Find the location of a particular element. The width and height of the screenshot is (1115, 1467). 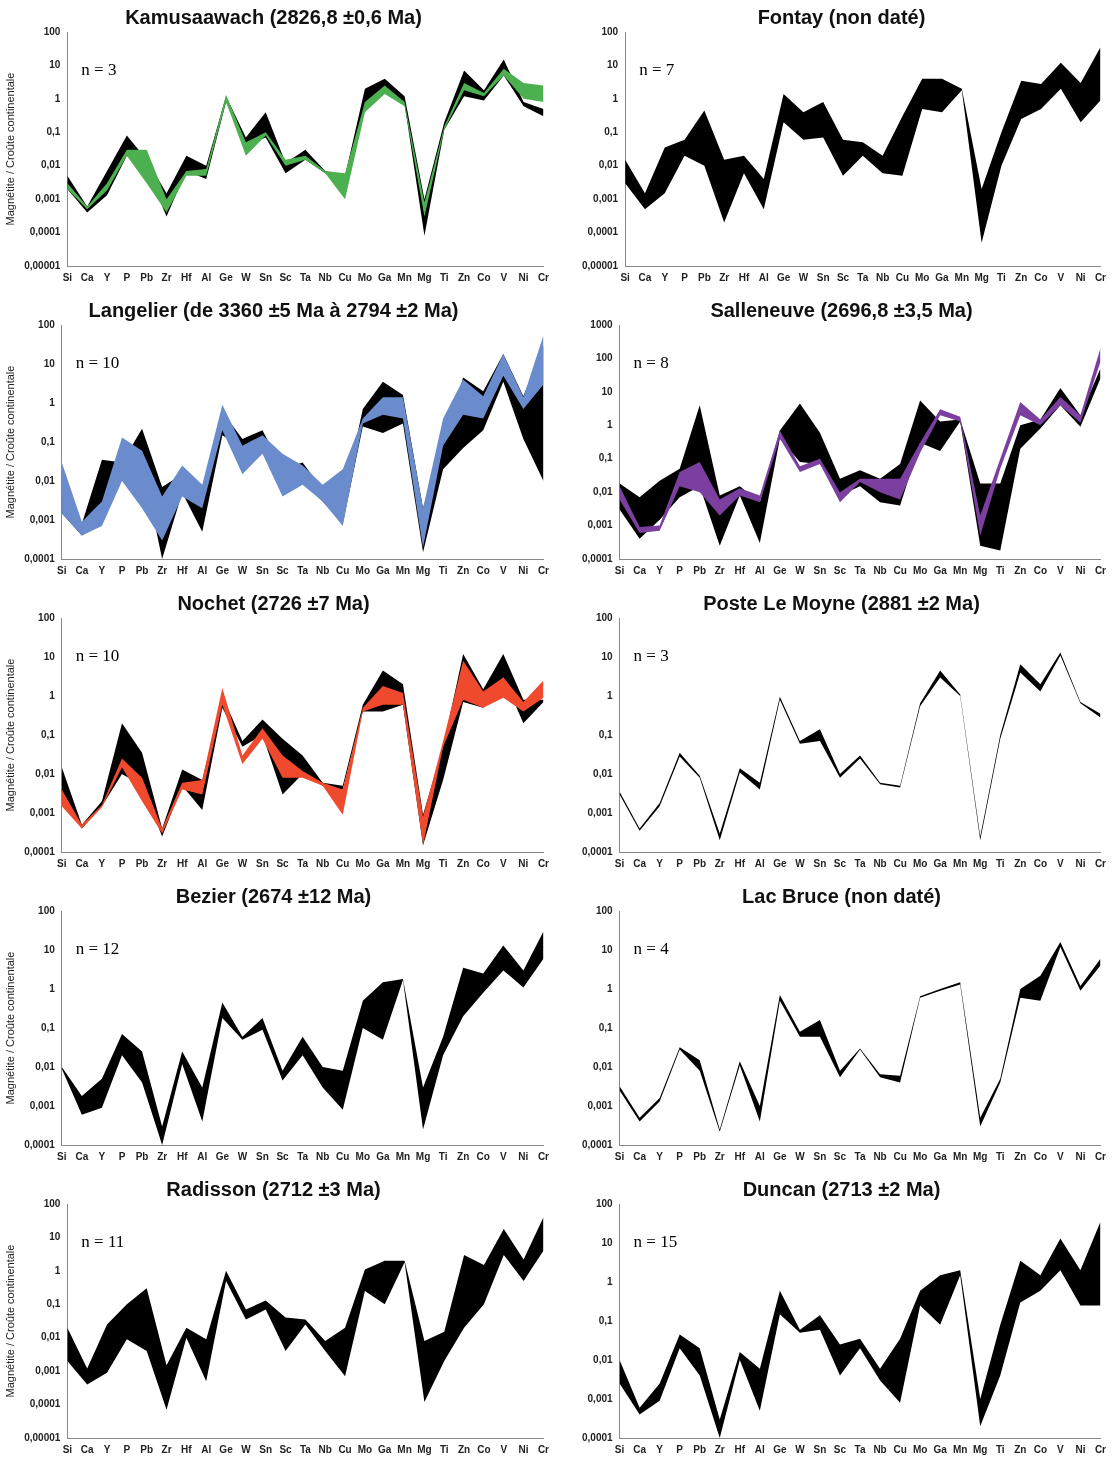

chart-title: Duncan (2713 ±2 Ma) is located at coordinates (841, 1188).